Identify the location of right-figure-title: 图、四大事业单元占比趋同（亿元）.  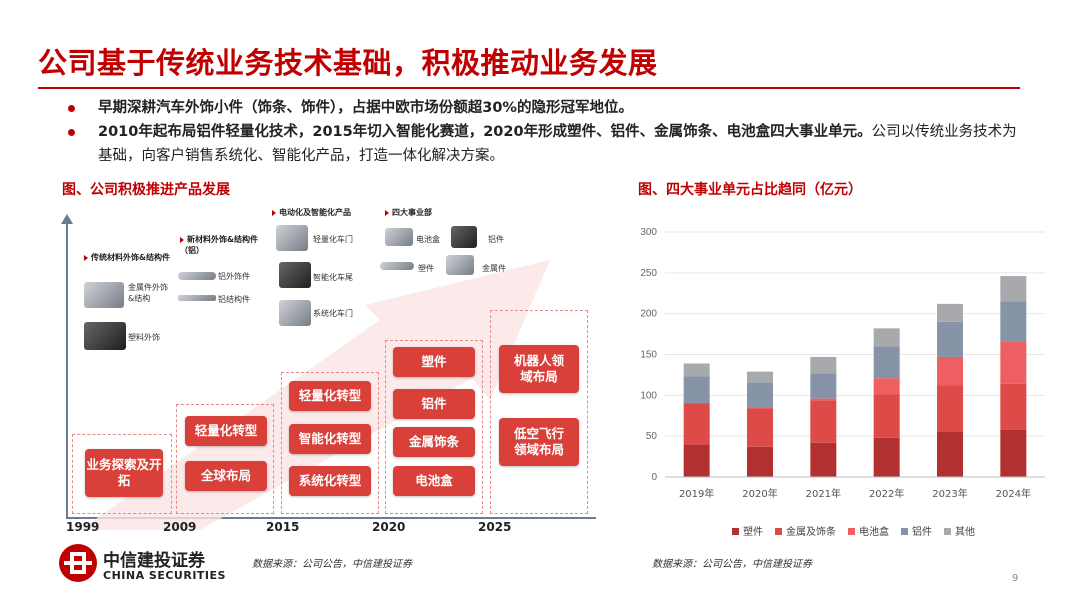
(750, 190).